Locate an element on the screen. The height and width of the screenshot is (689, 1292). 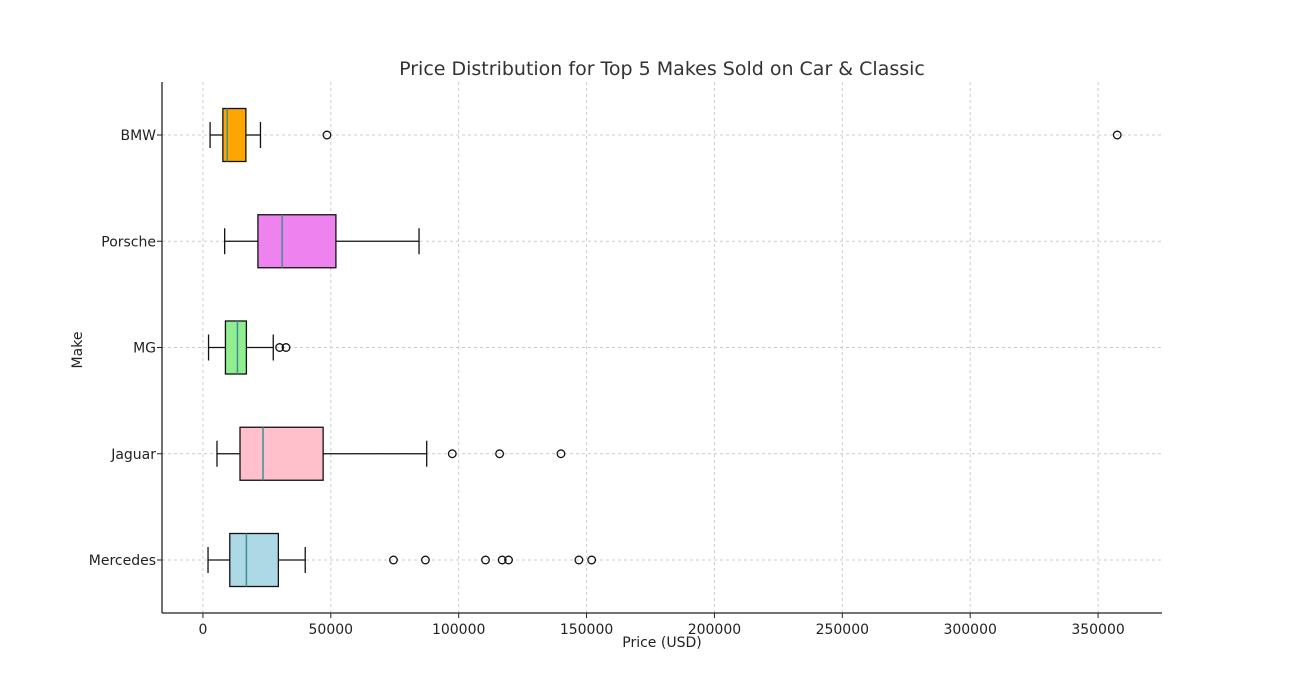
x-tick-label: 0 is located at coordinates (202, 630).